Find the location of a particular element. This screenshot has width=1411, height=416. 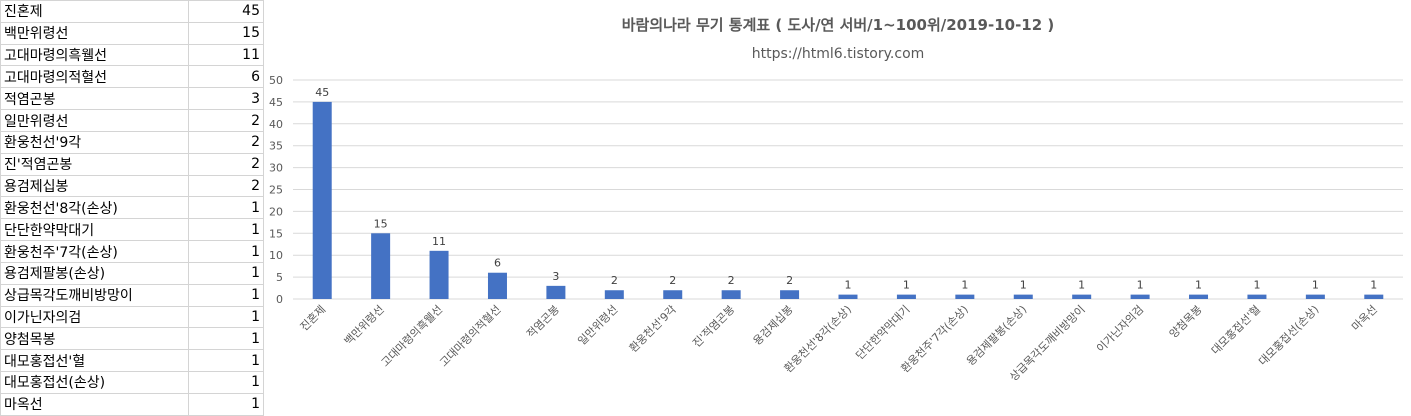

table-row: 환웅천선'8각(손상) 1 is located at coordinates (132, 208).